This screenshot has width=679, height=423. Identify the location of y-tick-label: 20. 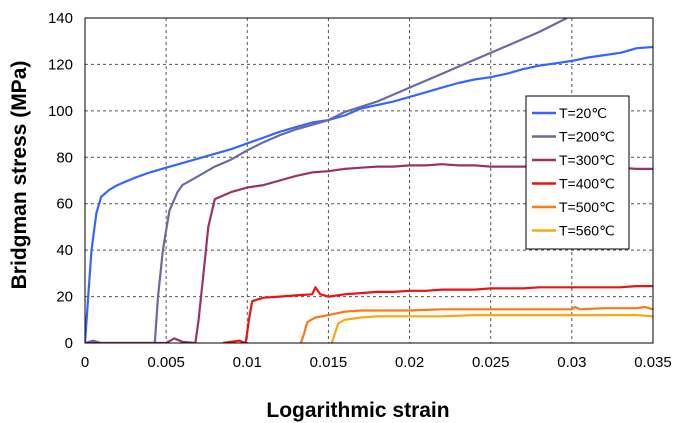
(64, 297).